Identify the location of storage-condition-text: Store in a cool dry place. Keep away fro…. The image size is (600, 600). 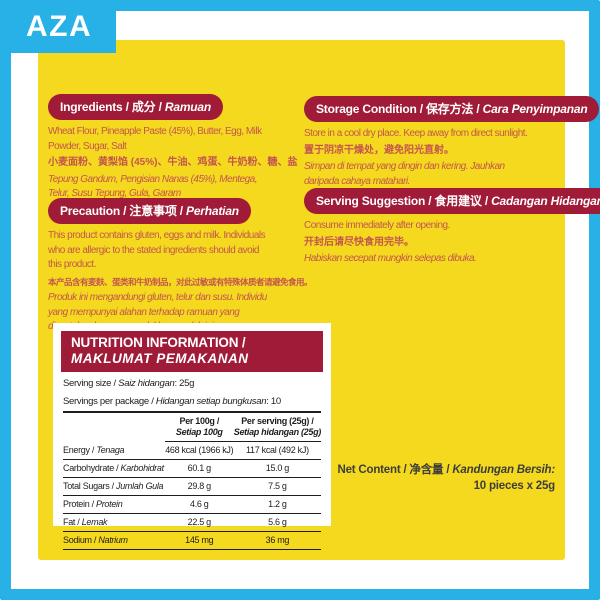
(416, 158).